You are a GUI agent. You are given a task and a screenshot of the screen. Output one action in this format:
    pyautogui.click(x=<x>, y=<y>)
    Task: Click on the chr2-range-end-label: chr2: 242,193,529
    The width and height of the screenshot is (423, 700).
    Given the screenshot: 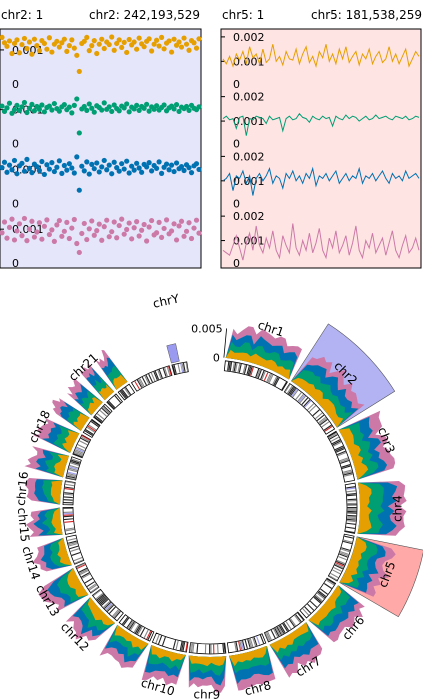 What is the action you would take?
    pyautogui.click(x=144, y=15)
    